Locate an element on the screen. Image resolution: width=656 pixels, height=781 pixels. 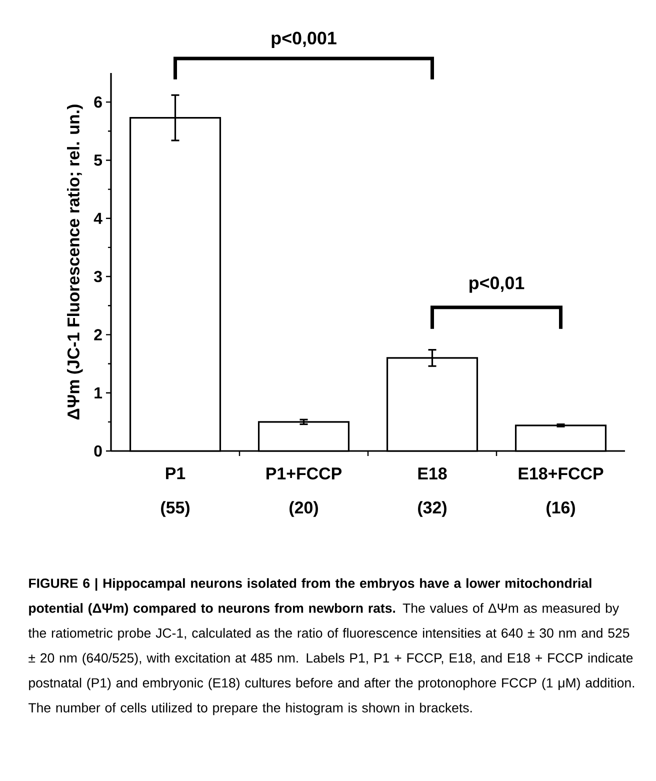
y-tick-label: 1 is located at coordinates (98, 392).